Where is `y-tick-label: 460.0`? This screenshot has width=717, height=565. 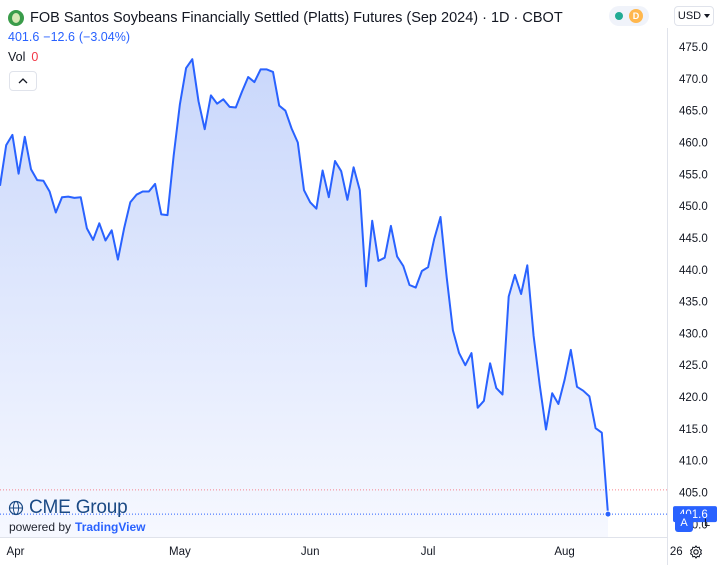
y-tick-label: 460.0 is located at coordinates (693, 144).